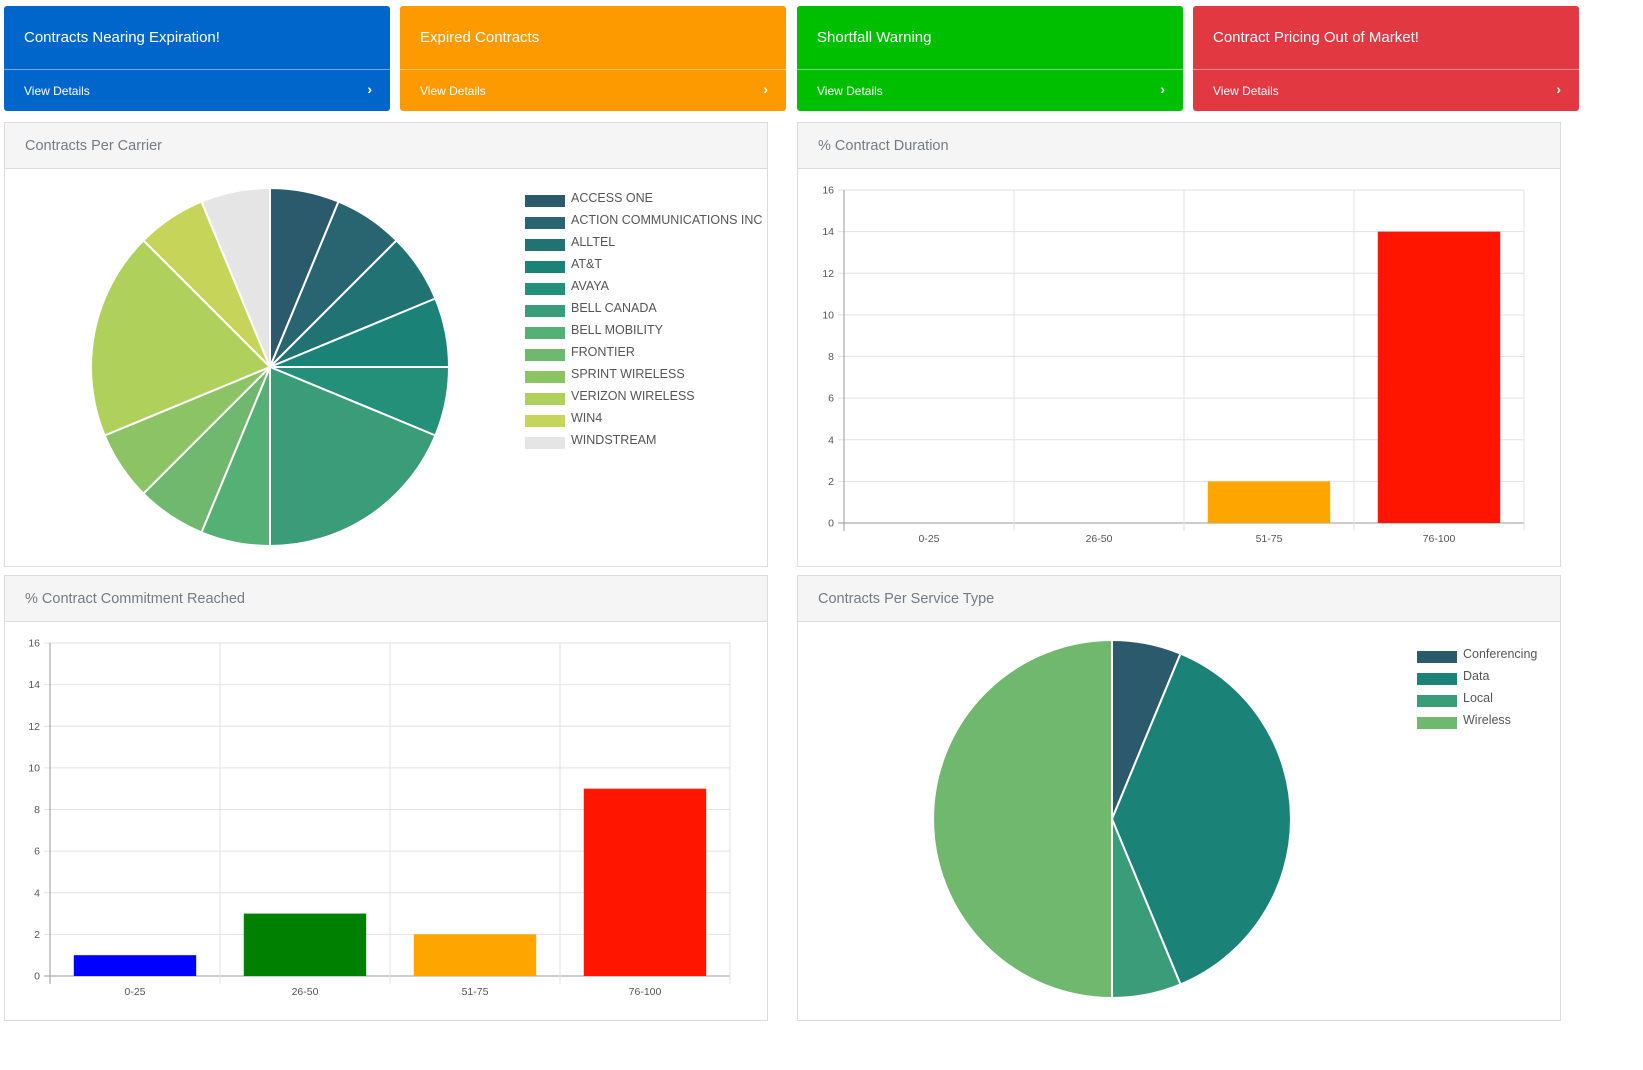  Describe the element at coordinates (1487, 720) in the screenshot. I see `legend-label: Wireless` at that location.